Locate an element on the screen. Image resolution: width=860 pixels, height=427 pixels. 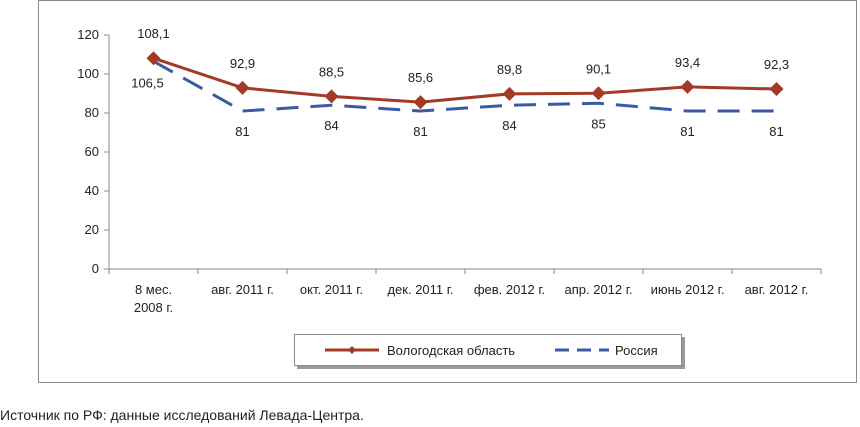
data-label-russia: 106,5 is located at coordinates (147, 82).